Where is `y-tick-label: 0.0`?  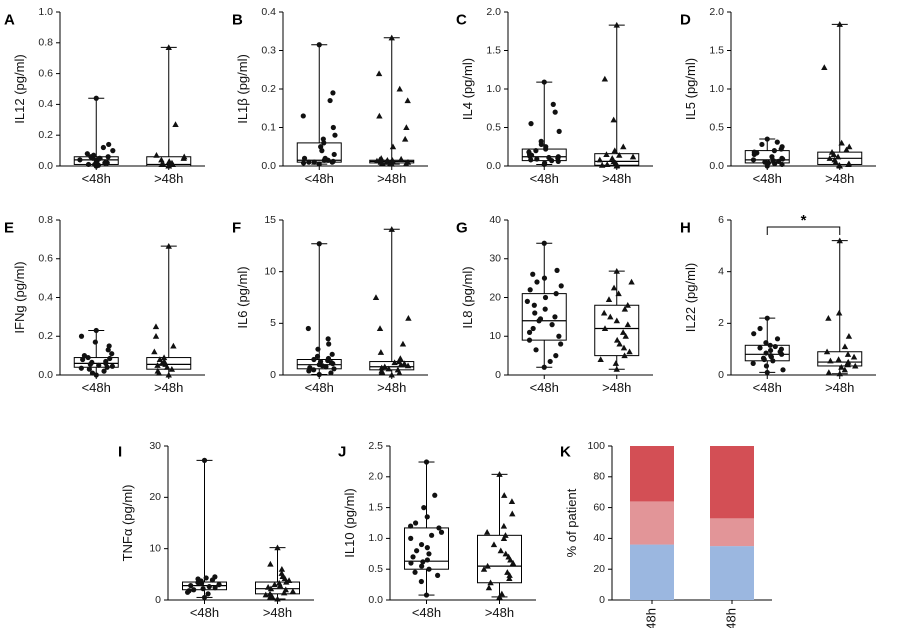 y-tick-label: 0.0 is located at coordinates (375, 600).